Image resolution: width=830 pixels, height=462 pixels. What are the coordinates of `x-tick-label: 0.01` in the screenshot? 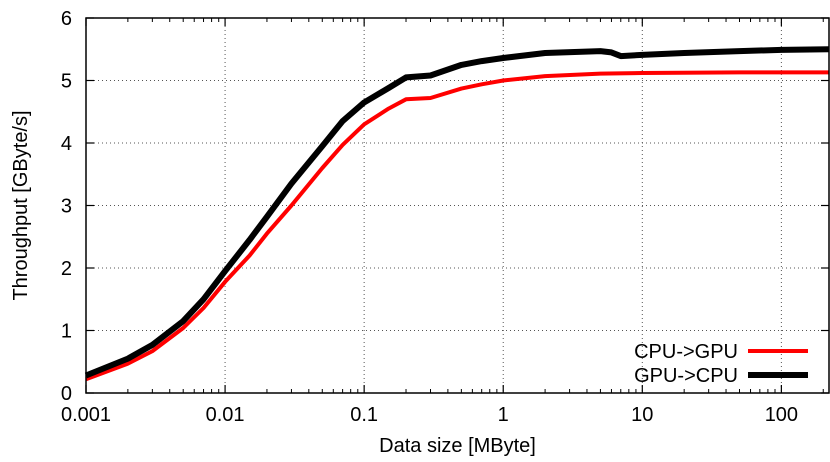 It's located at (225, 415).